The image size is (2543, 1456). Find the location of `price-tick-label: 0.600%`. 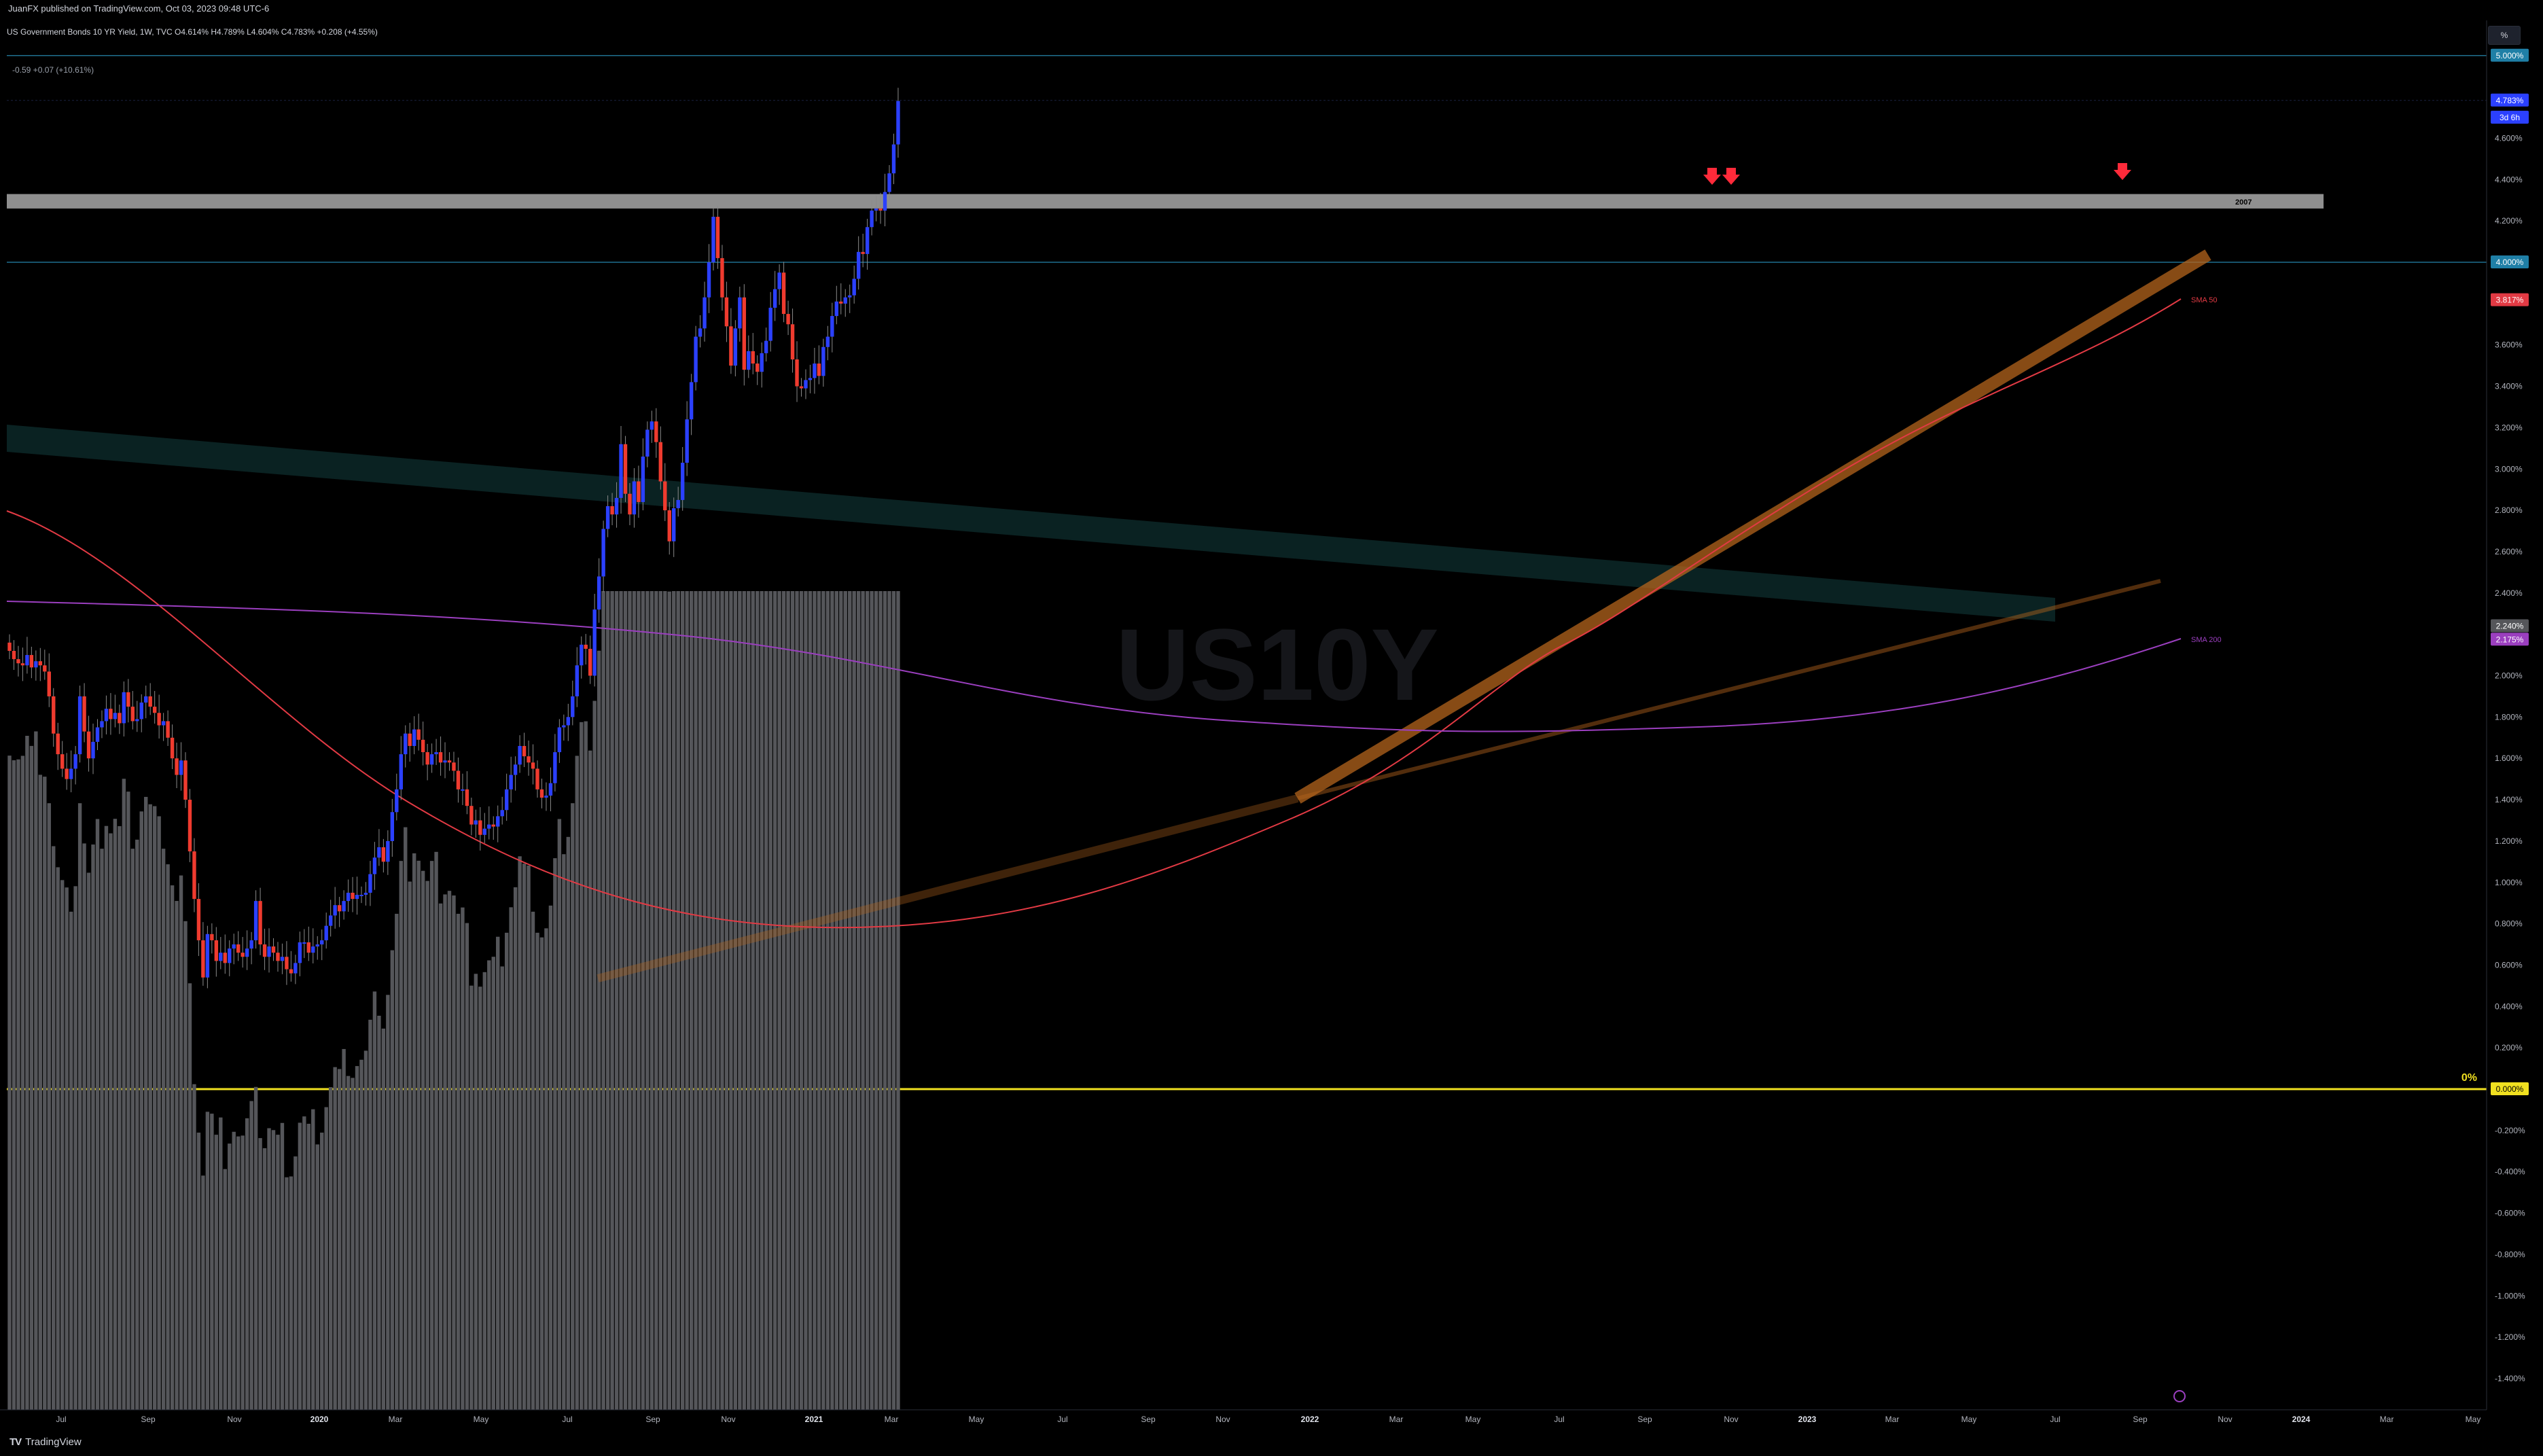

price-tick-label: 0.600% is located at coordinates (2509, 965).